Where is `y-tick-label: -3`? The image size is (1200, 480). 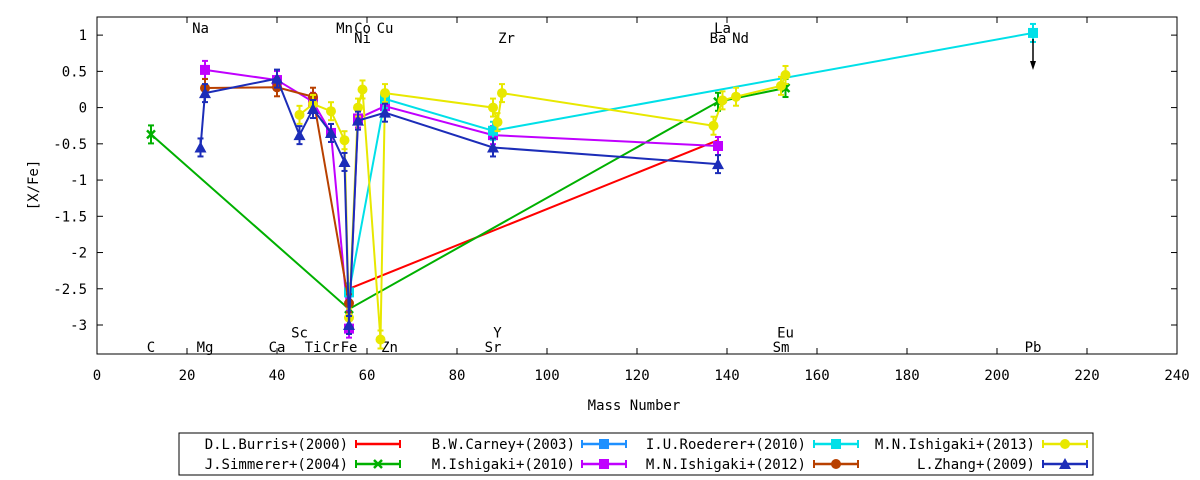 y-tick-label: -3 is located at coordinates (78, 326).